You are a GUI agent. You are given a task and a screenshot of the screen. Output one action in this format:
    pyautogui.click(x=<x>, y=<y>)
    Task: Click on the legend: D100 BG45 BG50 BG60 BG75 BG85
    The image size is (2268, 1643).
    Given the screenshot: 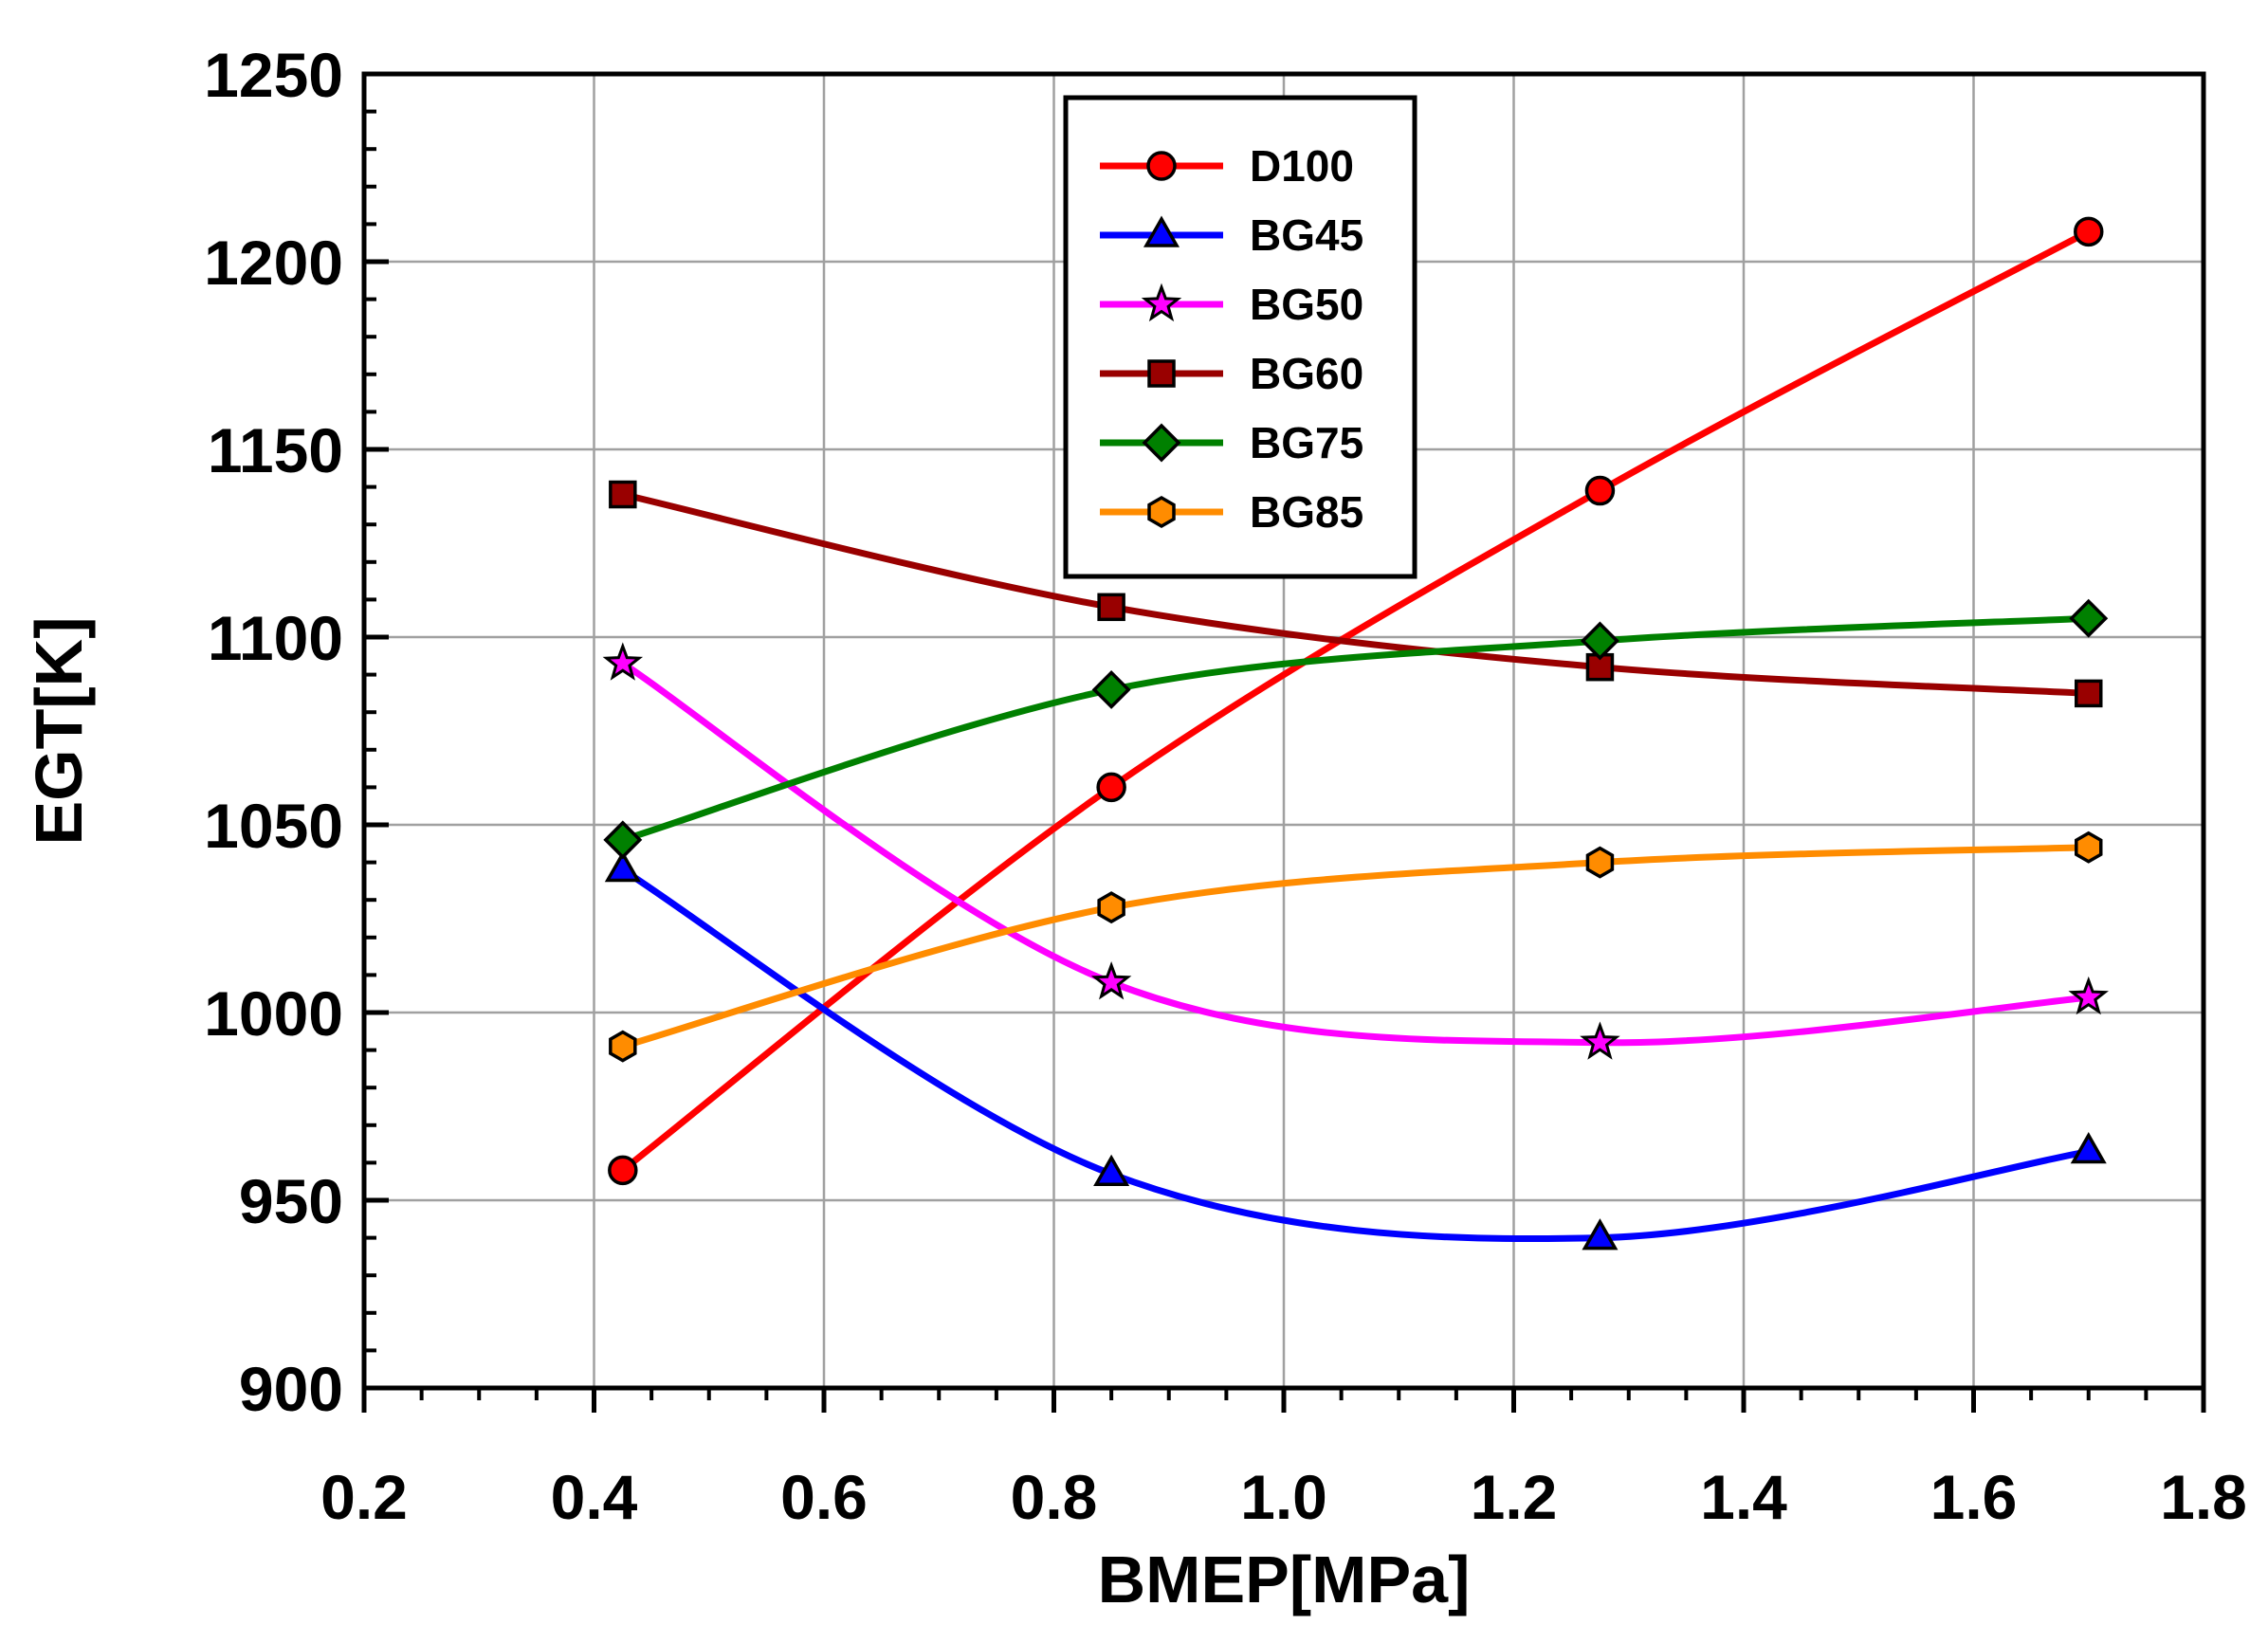 What is the action you would take?
    pyautogui.click(x=1241, y=337)
    